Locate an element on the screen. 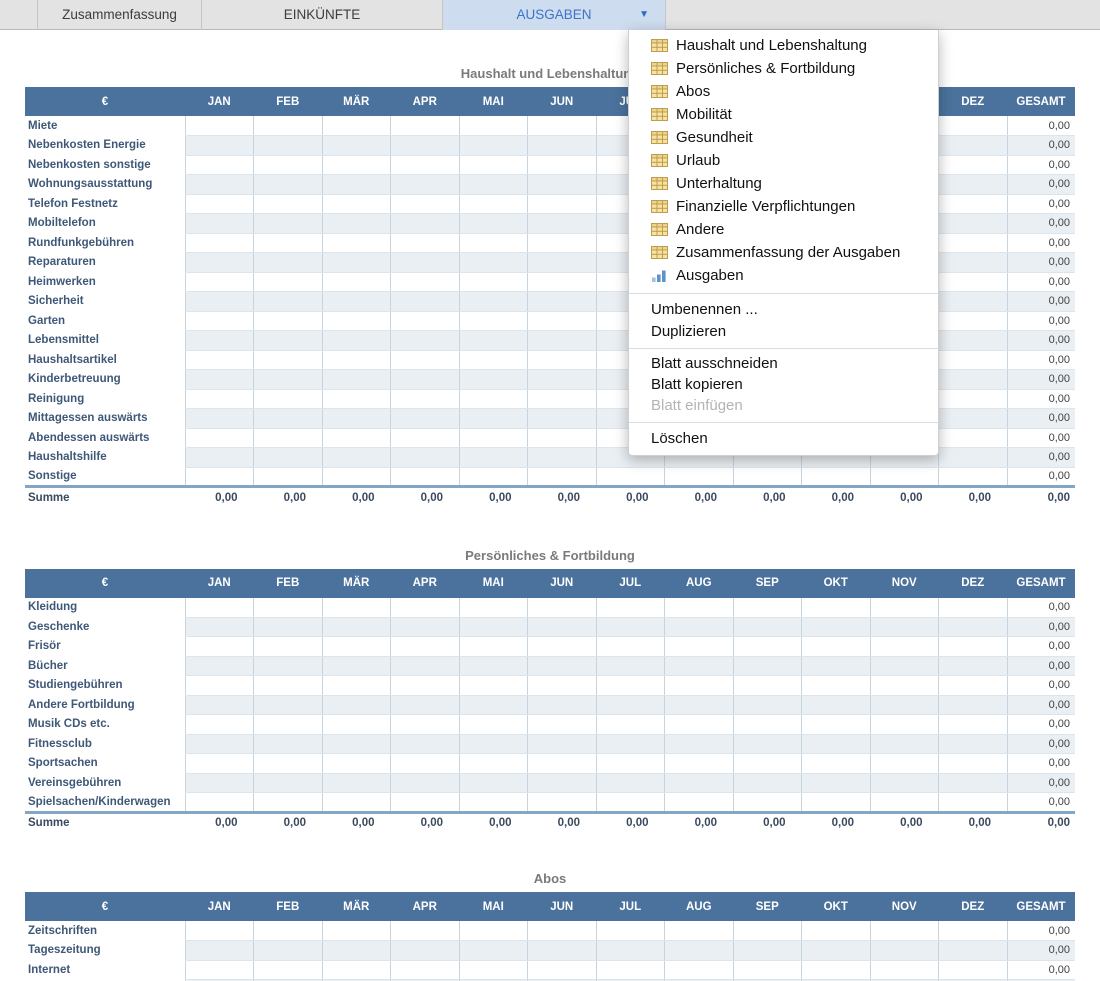 This screenshot has width=1100, height=981. row-label-cell: Wohnungsausstattung is located at coordinates (105, 184).